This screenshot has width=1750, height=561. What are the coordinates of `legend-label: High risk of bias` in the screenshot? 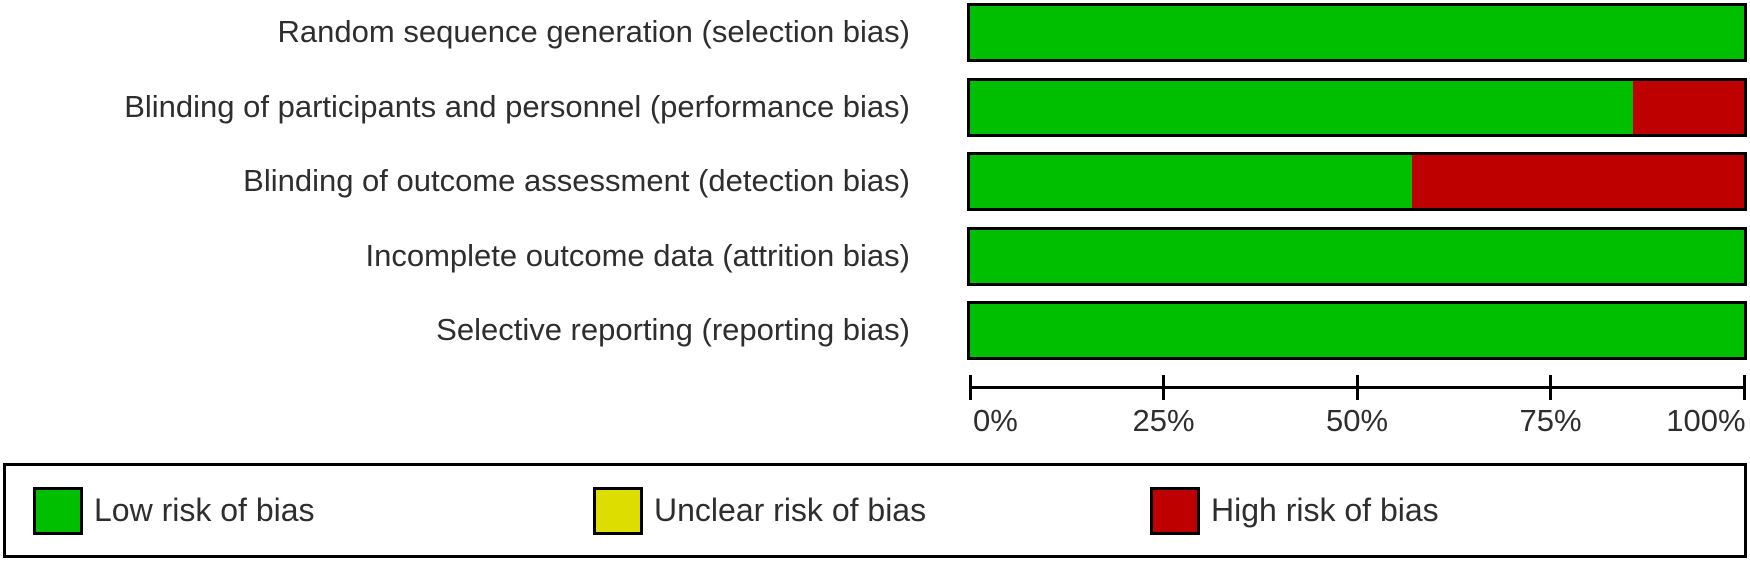 It's located at (1325, 510).